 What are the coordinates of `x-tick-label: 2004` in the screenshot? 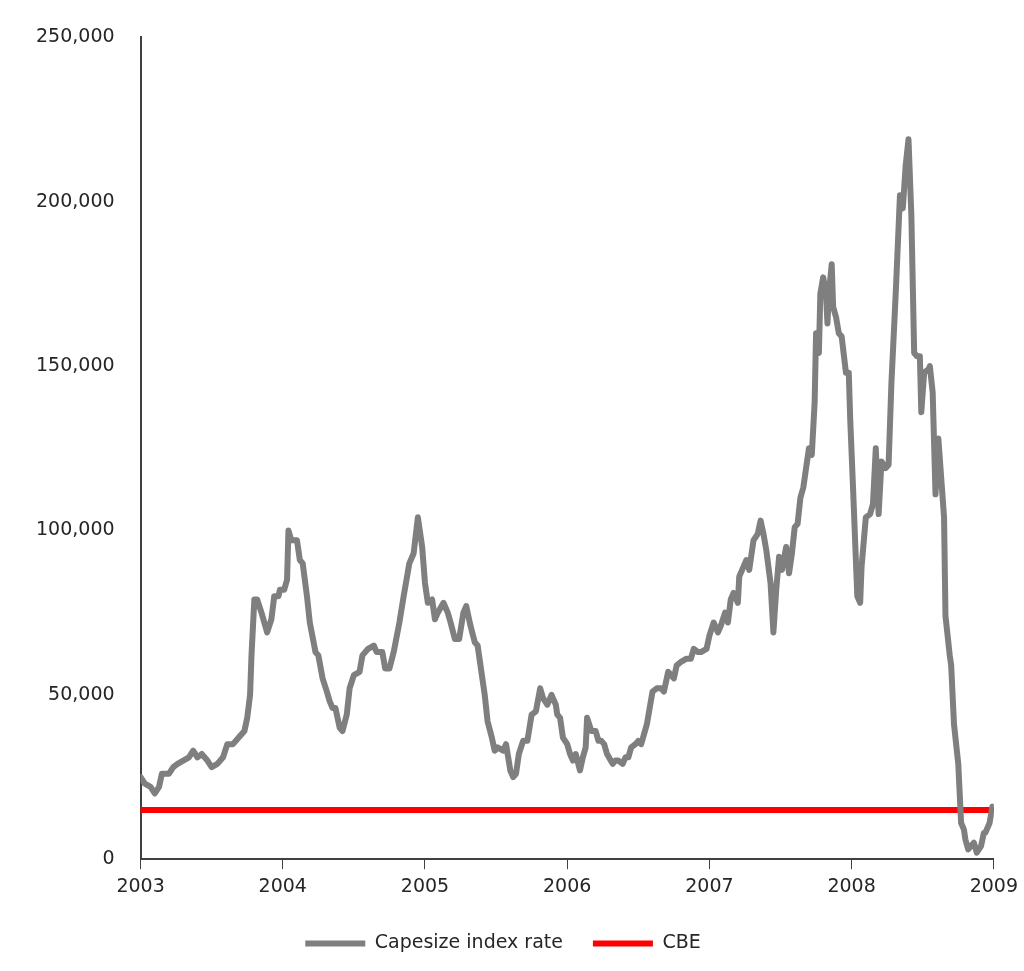 It's located at (282, 884).